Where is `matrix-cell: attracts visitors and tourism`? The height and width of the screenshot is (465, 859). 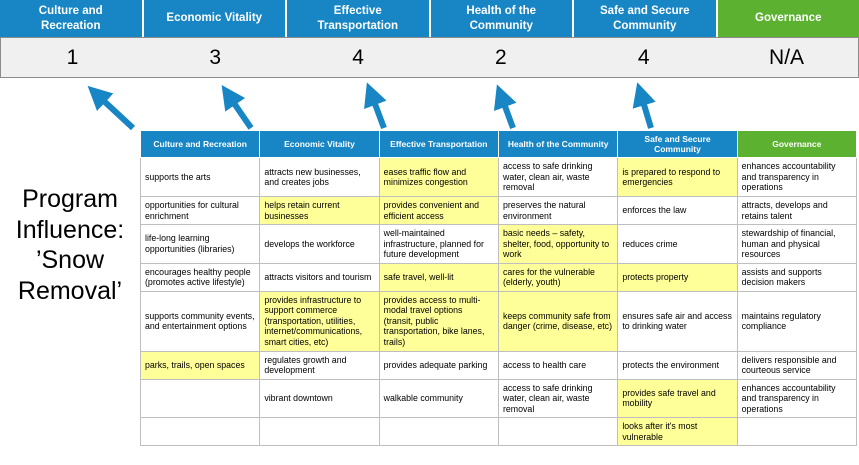 matrix-cell: attracts visitors and tourism is located at coordinates (319, 277).